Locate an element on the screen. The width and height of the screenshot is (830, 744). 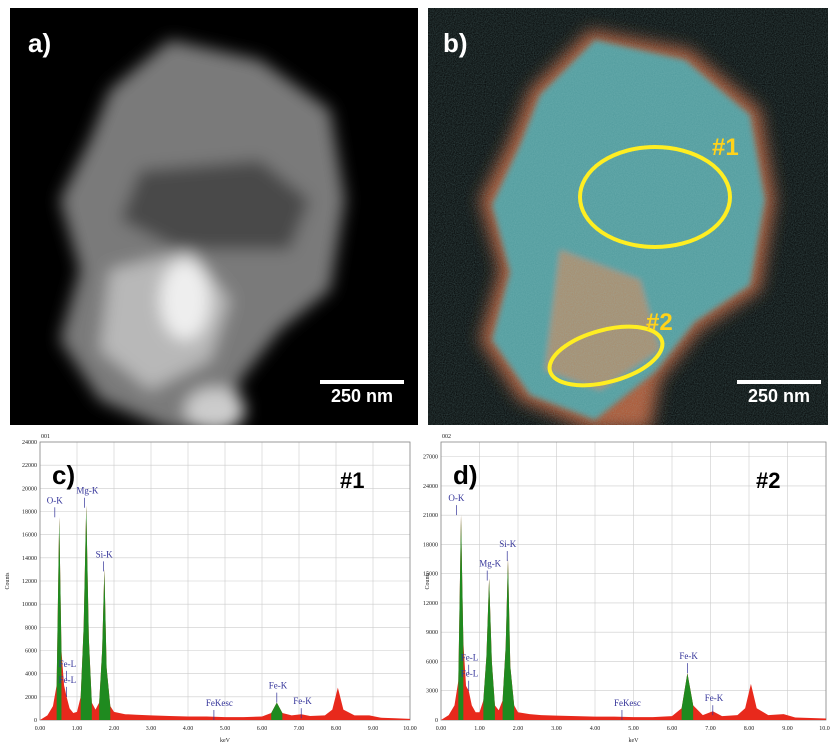
panel-label: a) is located at coordinates (39, 43).